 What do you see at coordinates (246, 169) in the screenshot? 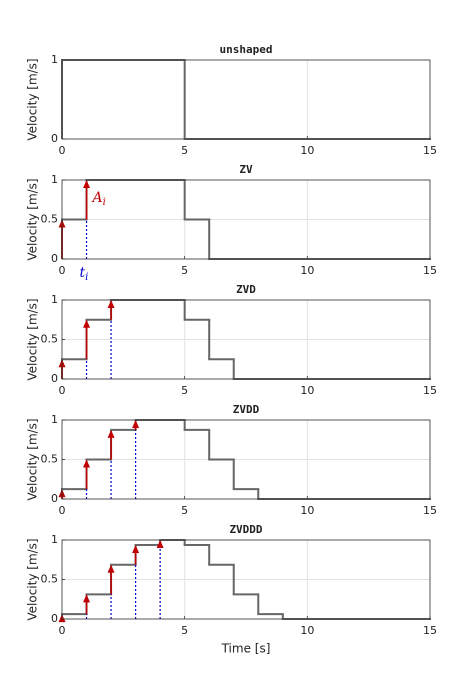
I see `subplot-title: ZV` at bounding box center [246, 169].